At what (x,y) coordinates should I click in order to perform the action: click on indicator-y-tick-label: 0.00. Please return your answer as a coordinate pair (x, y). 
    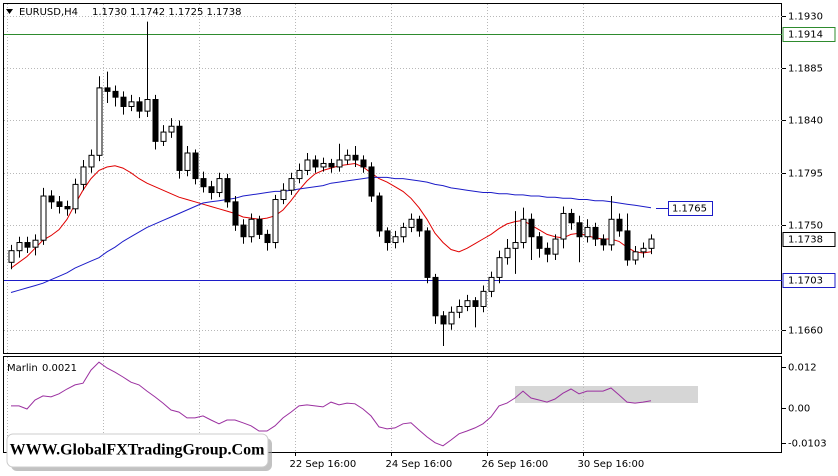
    Looking at the image, I should click on (799, 409).